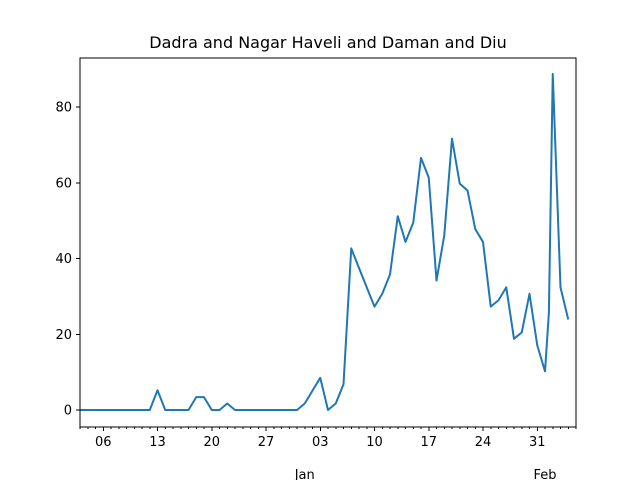 Image resolution: width=640 pixels, height=480 pixels. Describe the element at coordinates (266, 442) in the screenshot. I see `x-tick-label: 27` at that location.